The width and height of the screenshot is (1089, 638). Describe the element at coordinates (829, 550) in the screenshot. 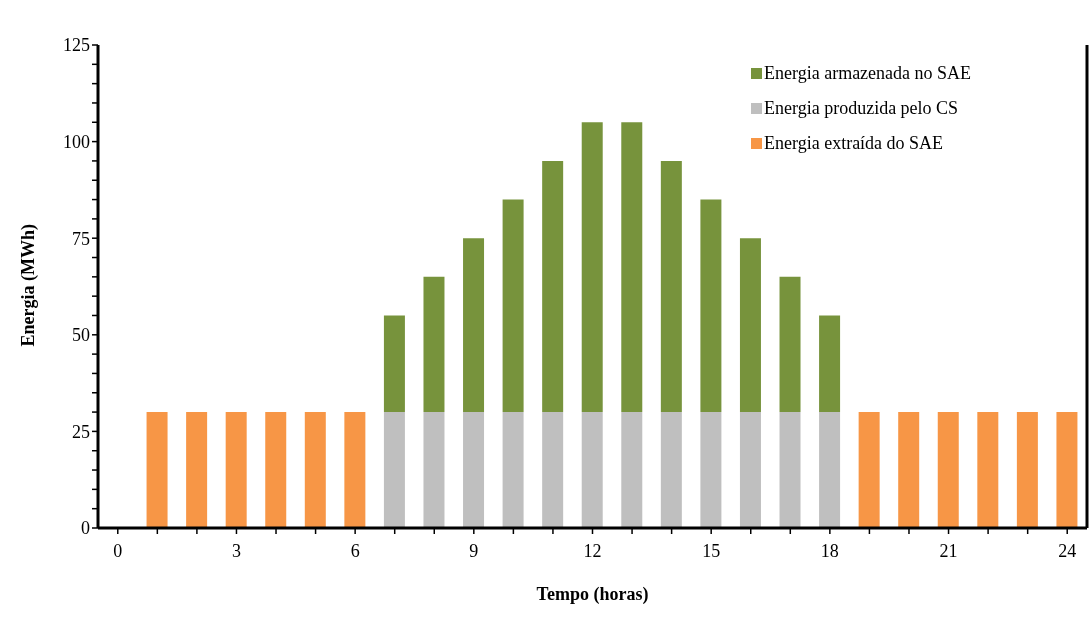

I see `x-tick-label: 18` at that location.